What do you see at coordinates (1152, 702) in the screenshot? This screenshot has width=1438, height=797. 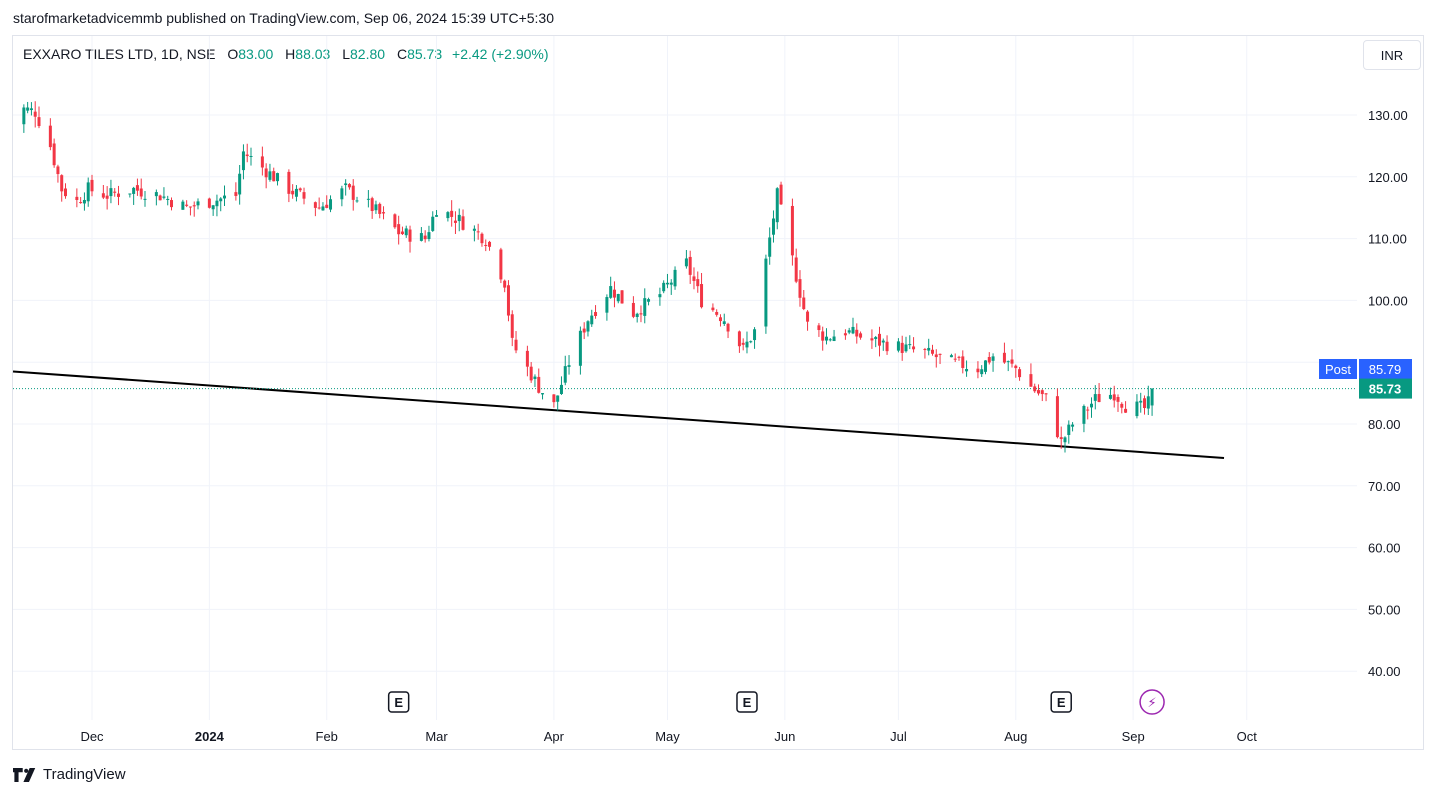 I see `dividend-icon: ⚡` at bounding box center [1152, 702].